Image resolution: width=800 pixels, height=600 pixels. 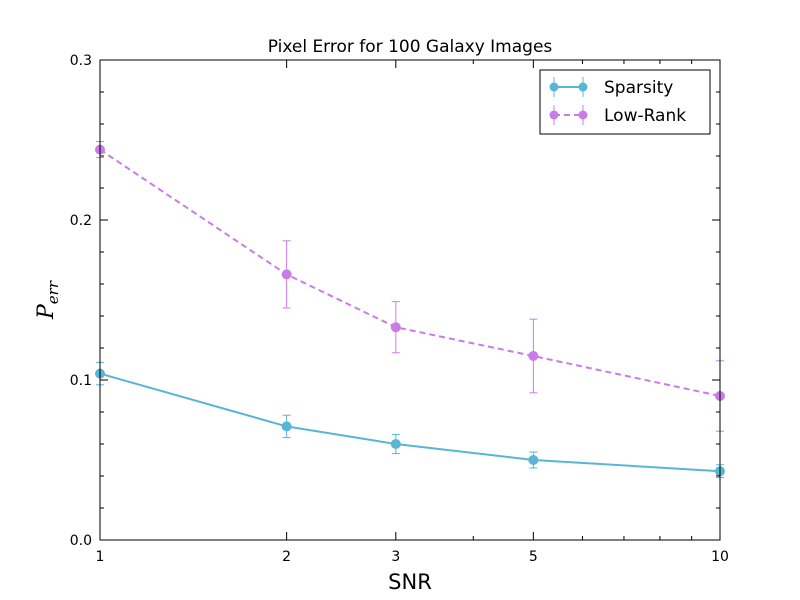 What do you see at coordinates (81, 541) in the screenshot?
I see `y-tick-label: 0.0` at bounding box center [81, 541].